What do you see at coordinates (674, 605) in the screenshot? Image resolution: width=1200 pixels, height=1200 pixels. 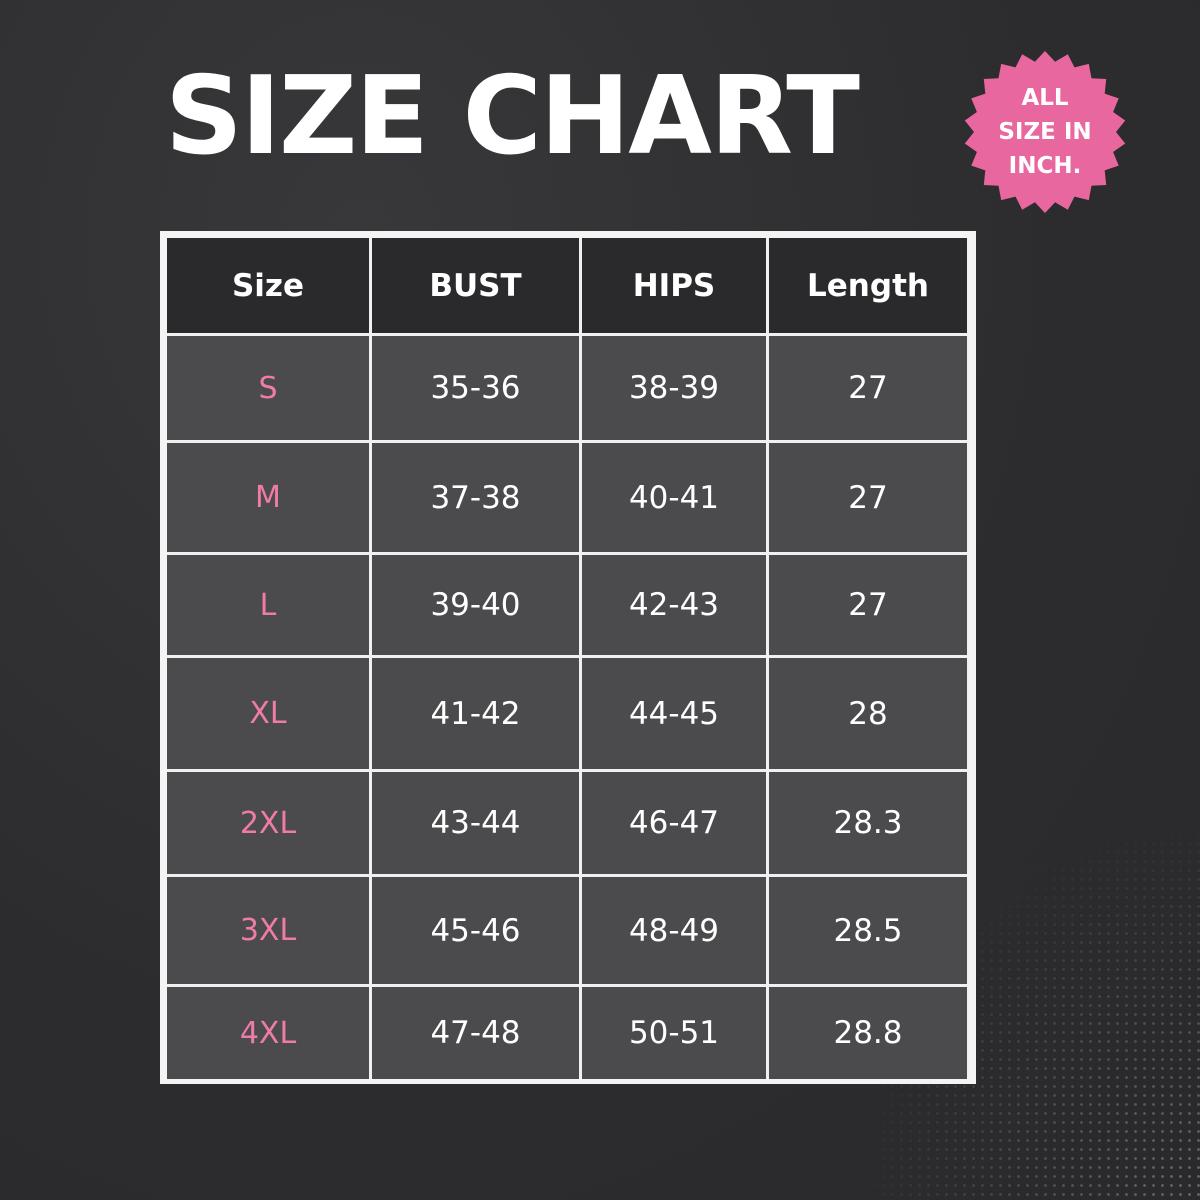 I see `measurement-cell: 42-43` at bounding box center [674, 605].